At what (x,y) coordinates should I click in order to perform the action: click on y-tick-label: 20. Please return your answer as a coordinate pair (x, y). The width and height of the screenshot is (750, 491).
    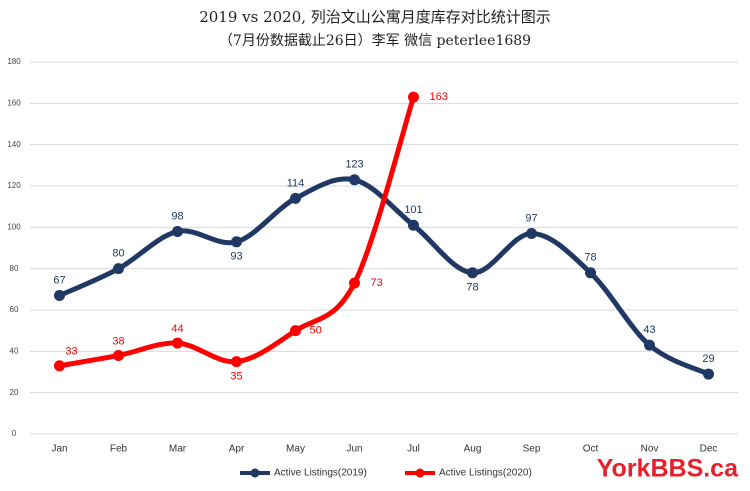
    Looking at the image, I should click on (14, 392).